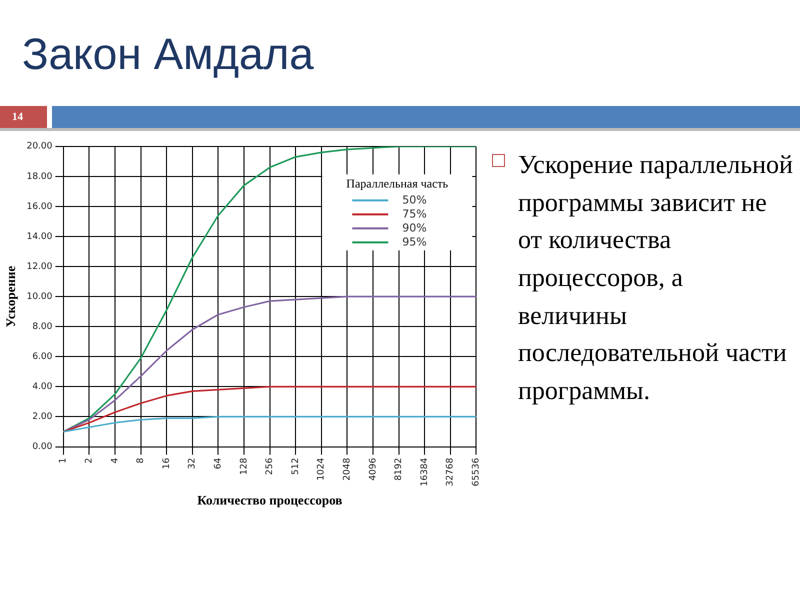  I want to click on x-tick-label: 1024, so click(321, 469).